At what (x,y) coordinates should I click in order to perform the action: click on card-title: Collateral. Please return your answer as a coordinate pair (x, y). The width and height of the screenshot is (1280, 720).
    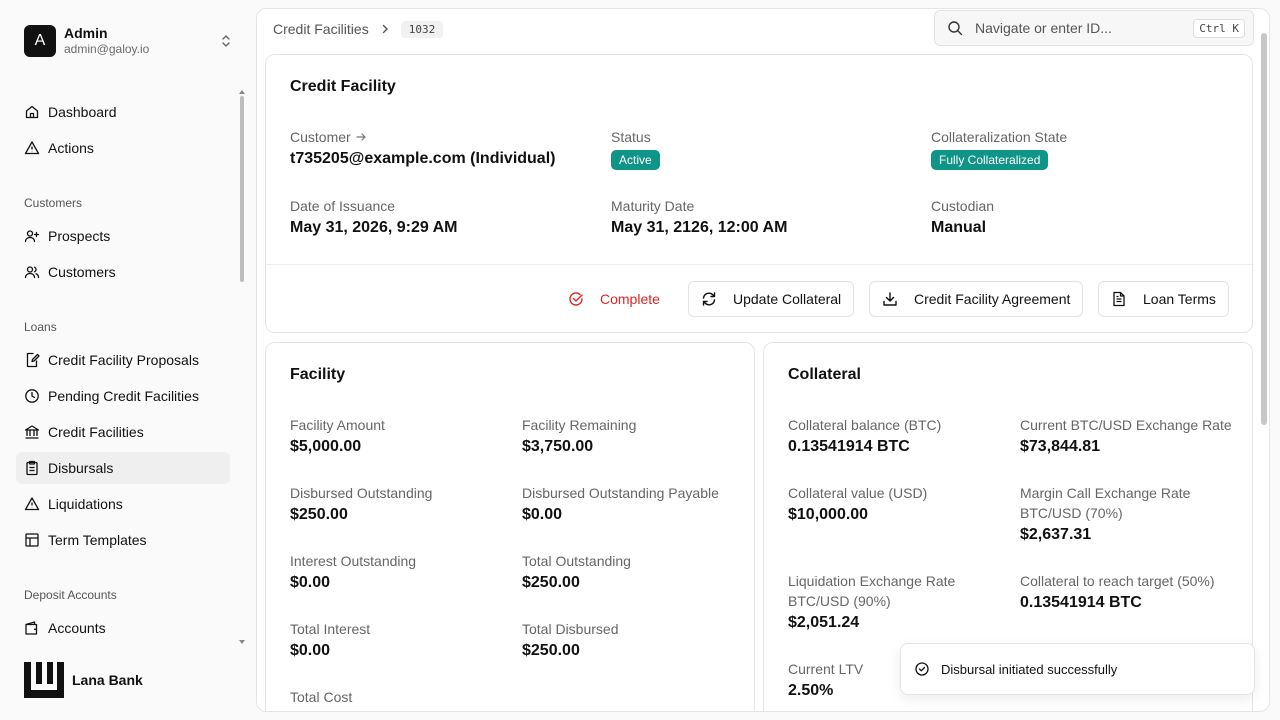
    Looking at the image, I should click on (824, 374).